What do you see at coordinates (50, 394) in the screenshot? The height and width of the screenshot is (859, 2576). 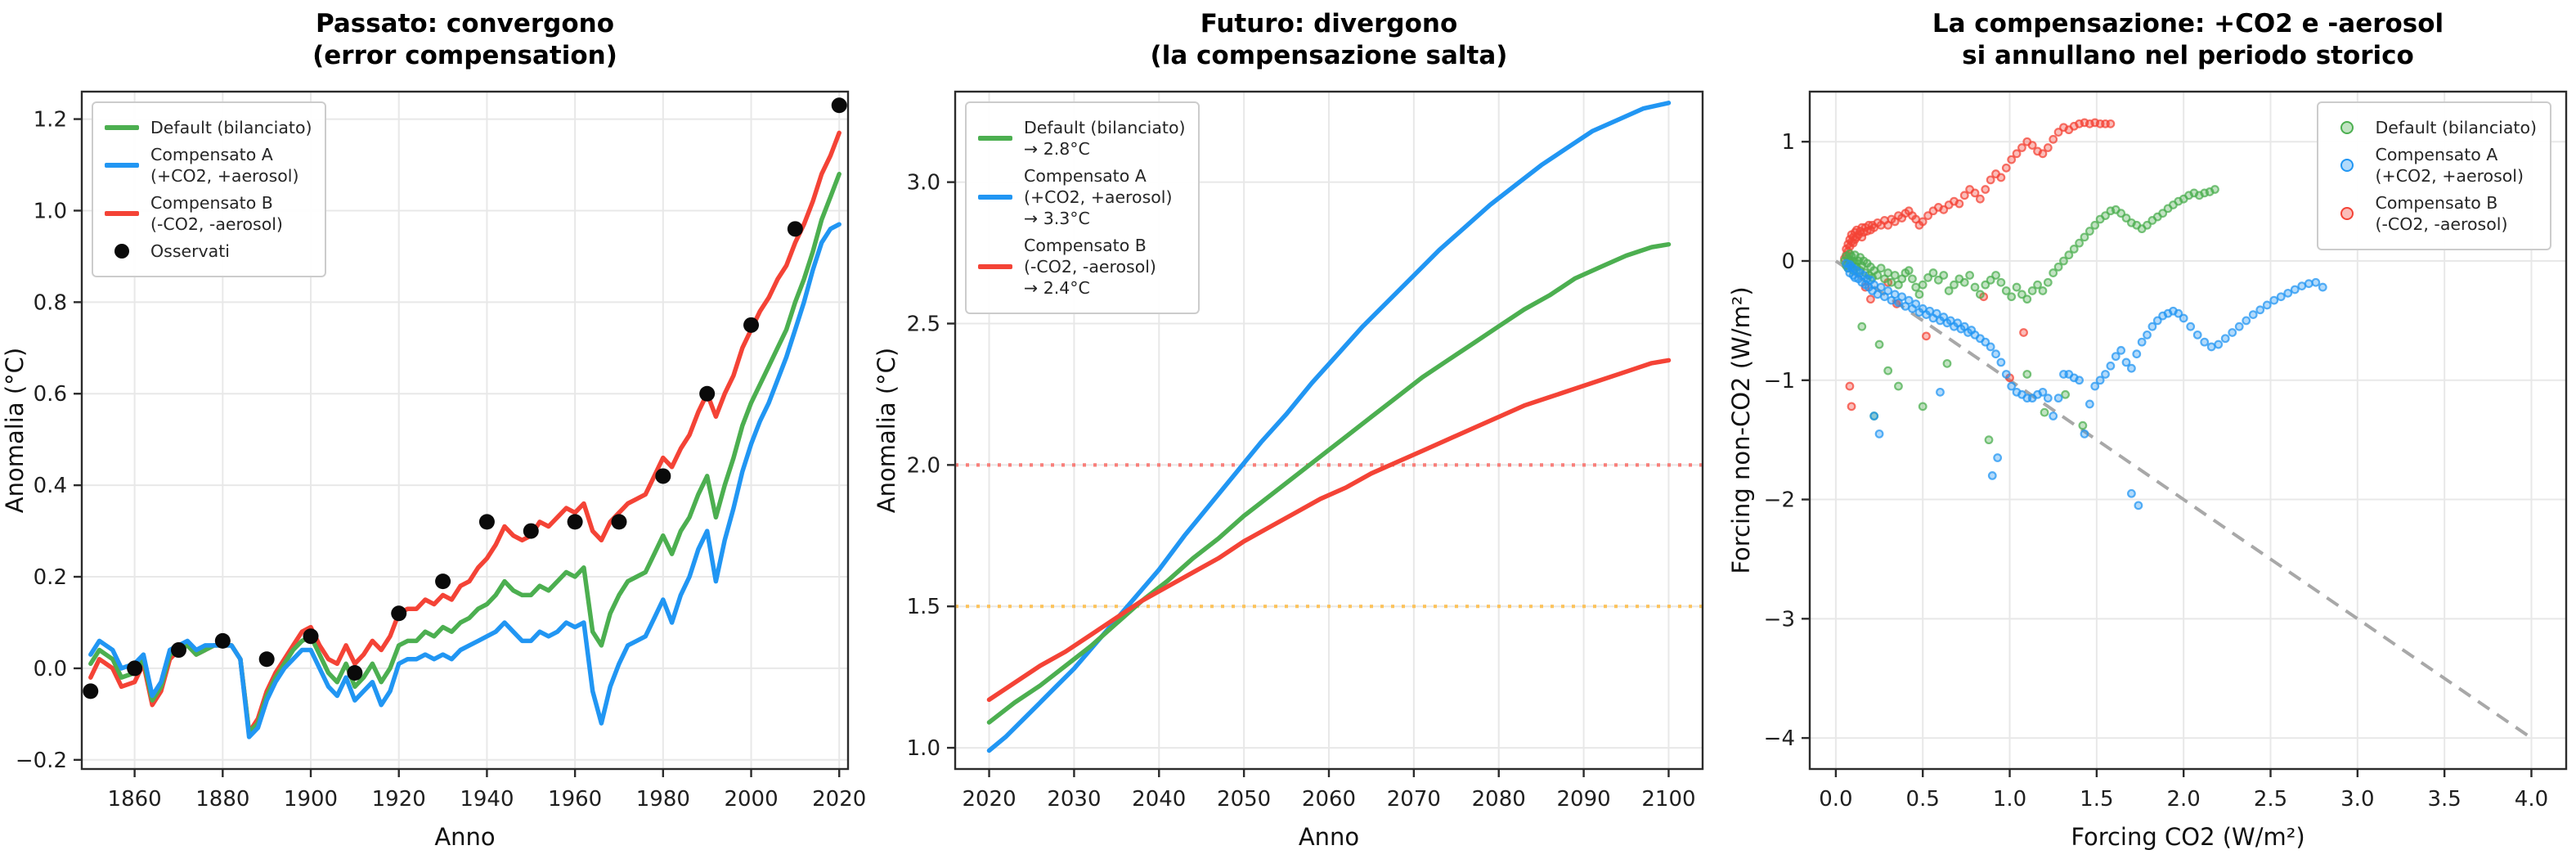 I see `y-tick-label: 0.6` at bounding box center [50, 394].